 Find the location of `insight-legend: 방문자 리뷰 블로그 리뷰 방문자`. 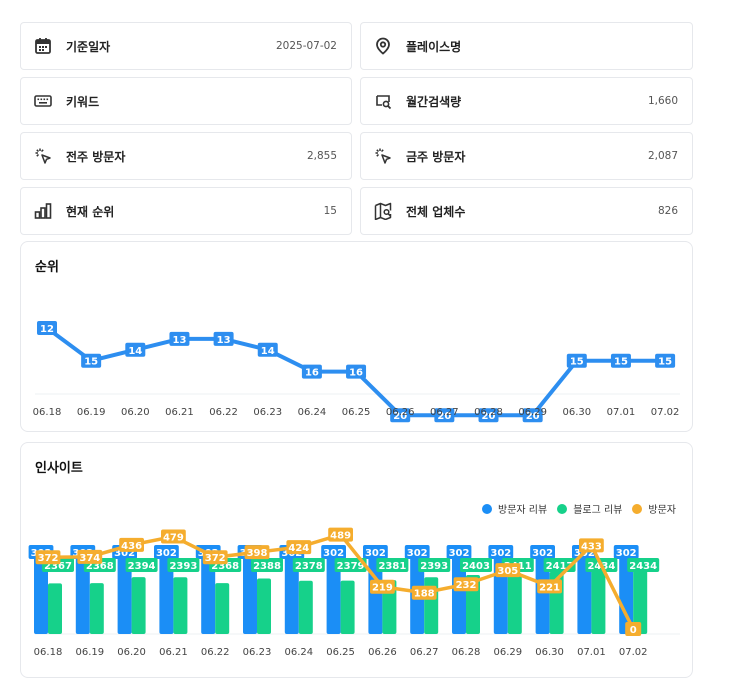

insight-legend: 방문자 리뷰 블로그 리뷰 방문자 is located at coordinates (574, 508).